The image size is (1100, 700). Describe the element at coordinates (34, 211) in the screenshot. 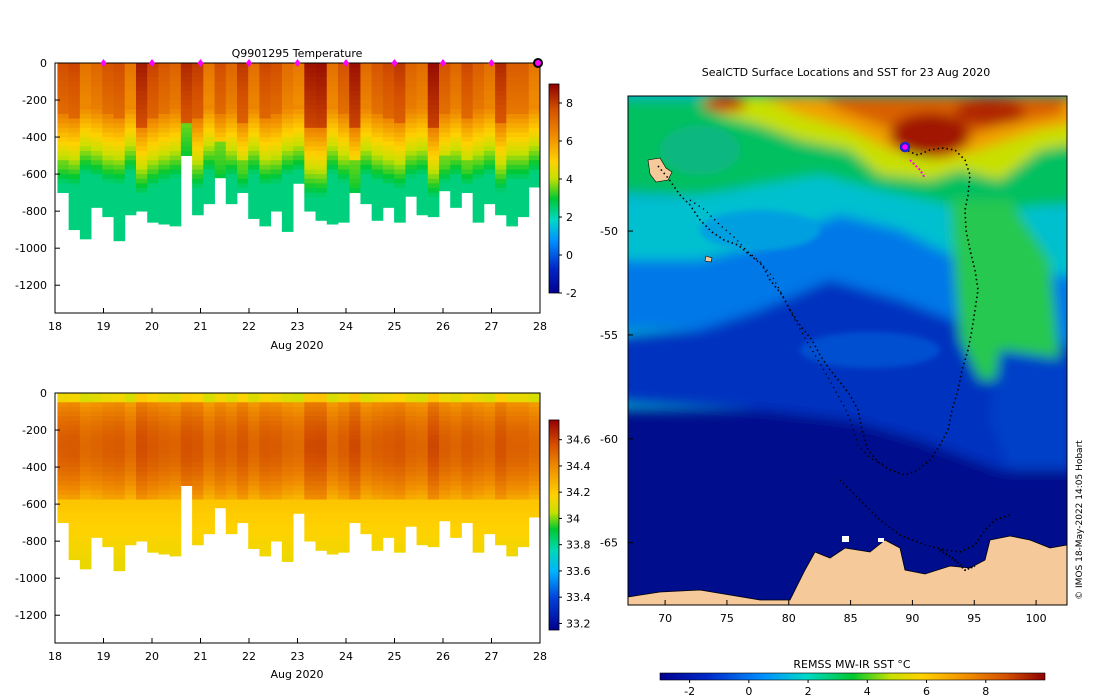

I see `y-tick-label: -800` at that location.